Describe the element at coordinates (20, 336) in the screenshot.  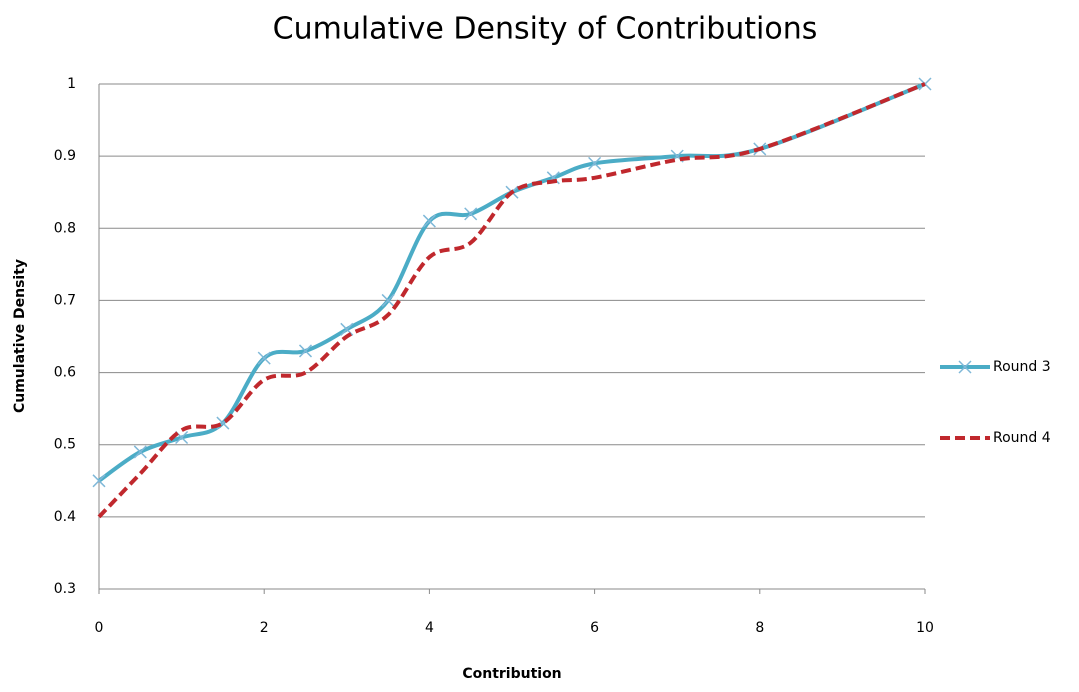
I see `y-axis-label: Cumulative Density` at that location.